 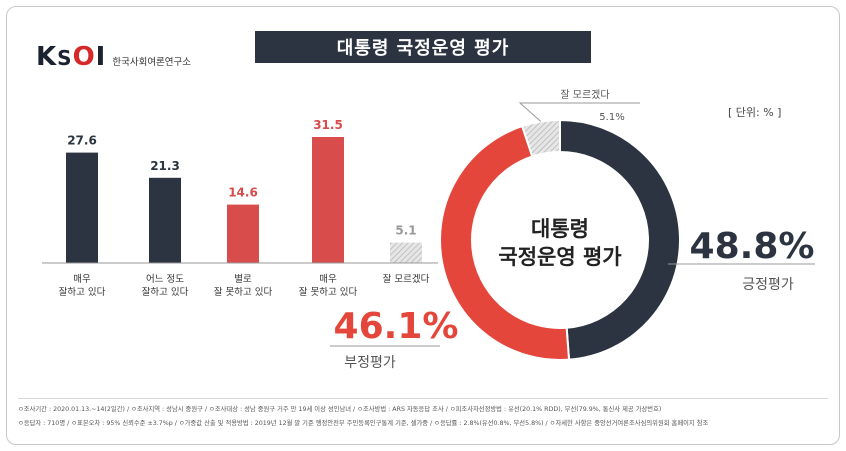 I want to click on logo: KSOI 한국사회여론연구소, so click(x=113, y=57).